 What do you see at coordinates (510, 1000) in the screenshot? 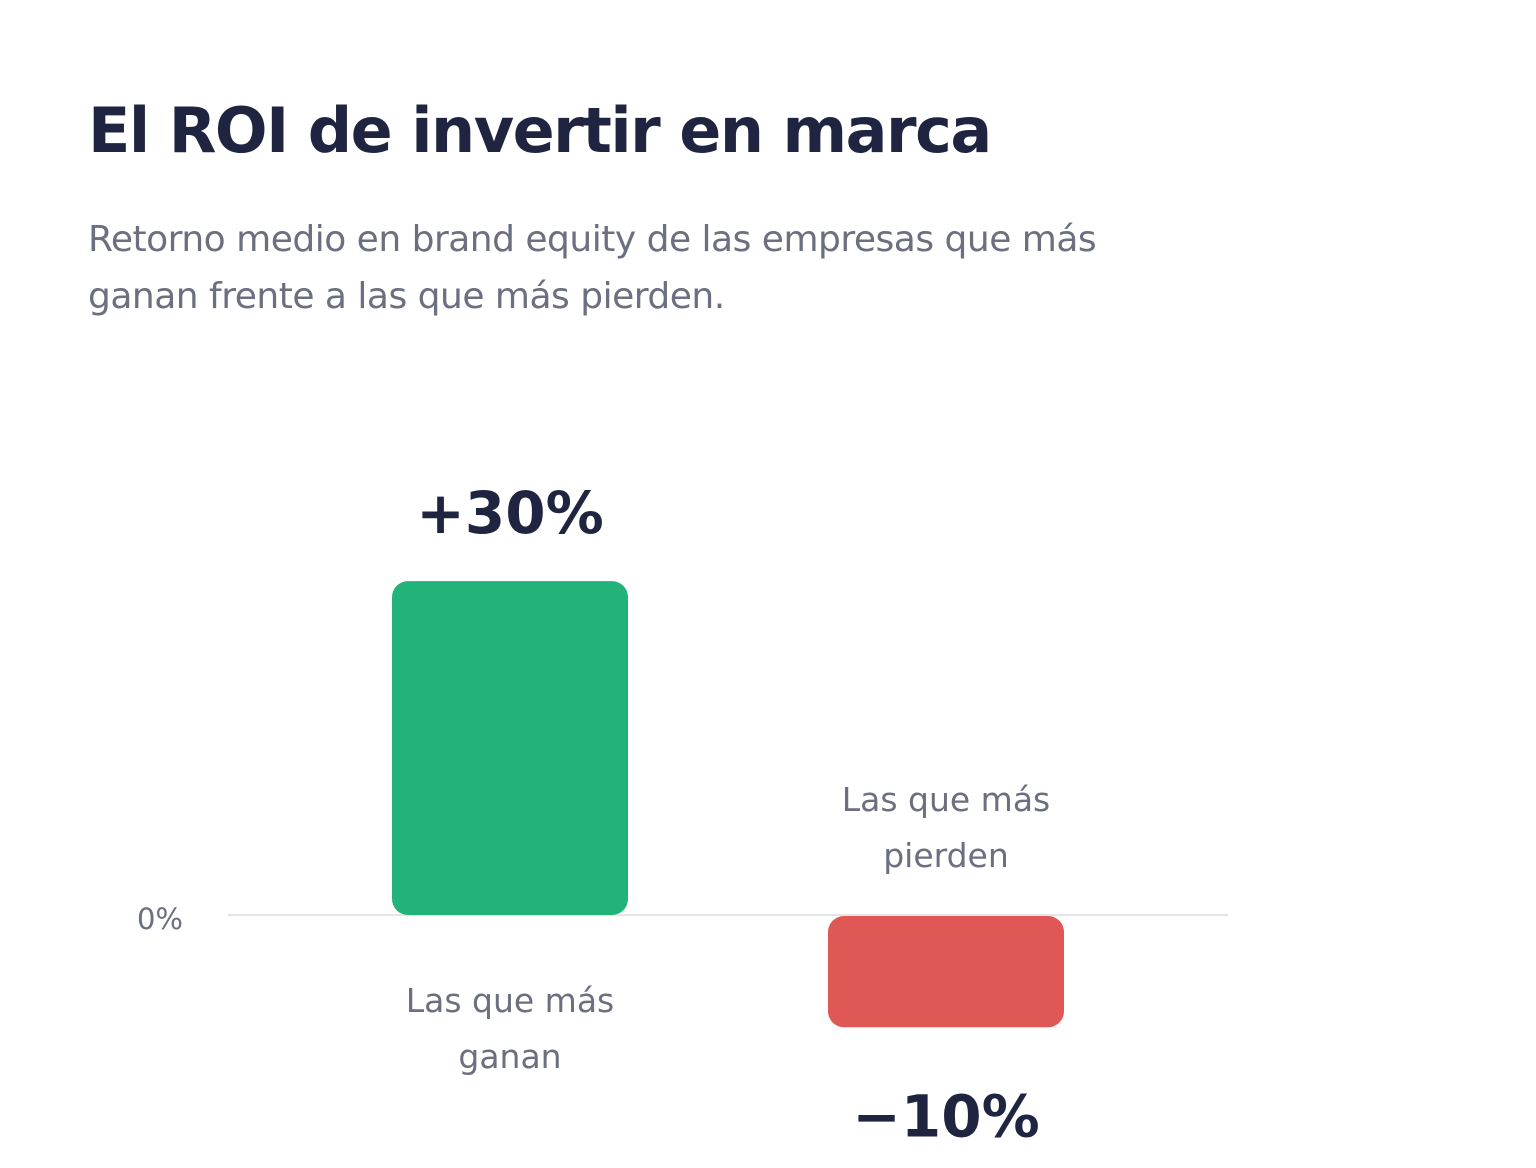
I see `category-label-1-line-1: Las que más` at bounding box center [510, 1000].